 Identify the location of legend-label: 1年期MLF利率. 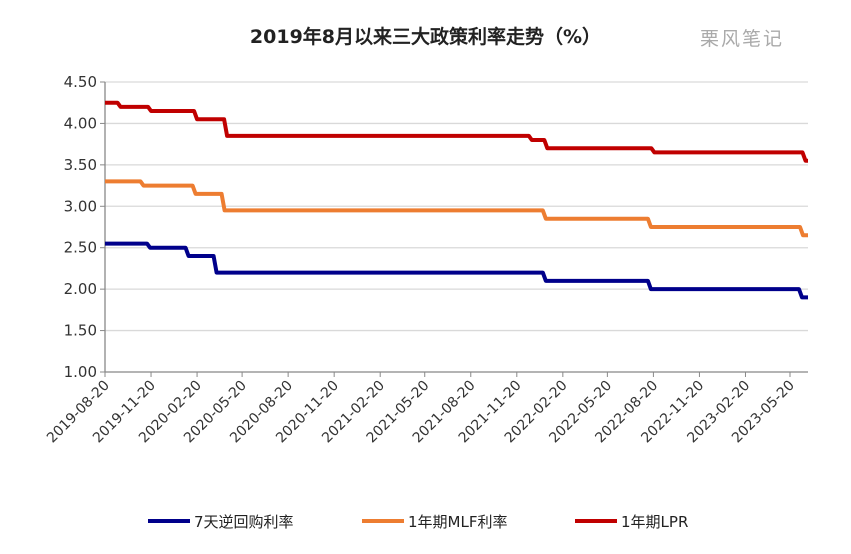
(457, 522).